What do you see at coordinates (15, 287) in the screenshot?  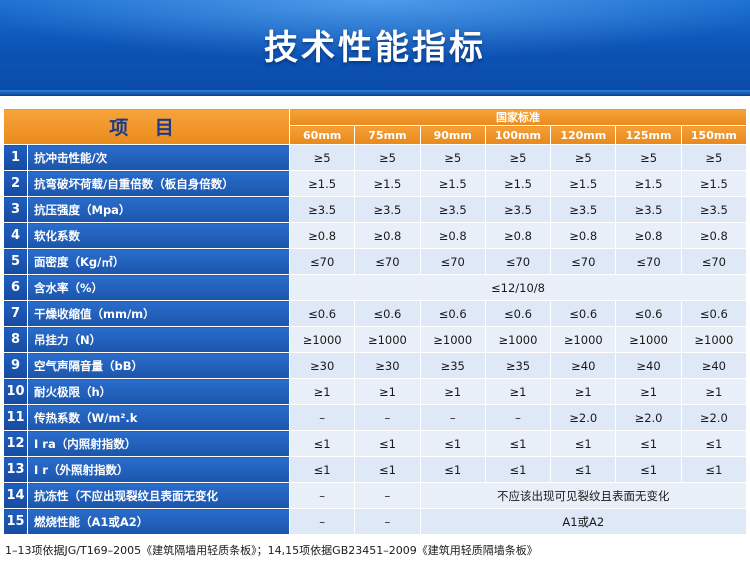 I see `row-number: 6` at bounding box center [15, 287].